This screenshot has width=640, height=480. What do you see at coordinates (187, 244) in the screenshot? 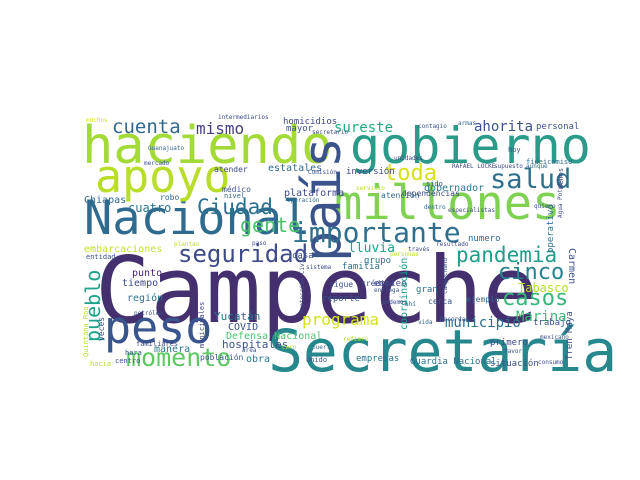
I see `word-plantas: plantas` at bounding box center [187, 244].